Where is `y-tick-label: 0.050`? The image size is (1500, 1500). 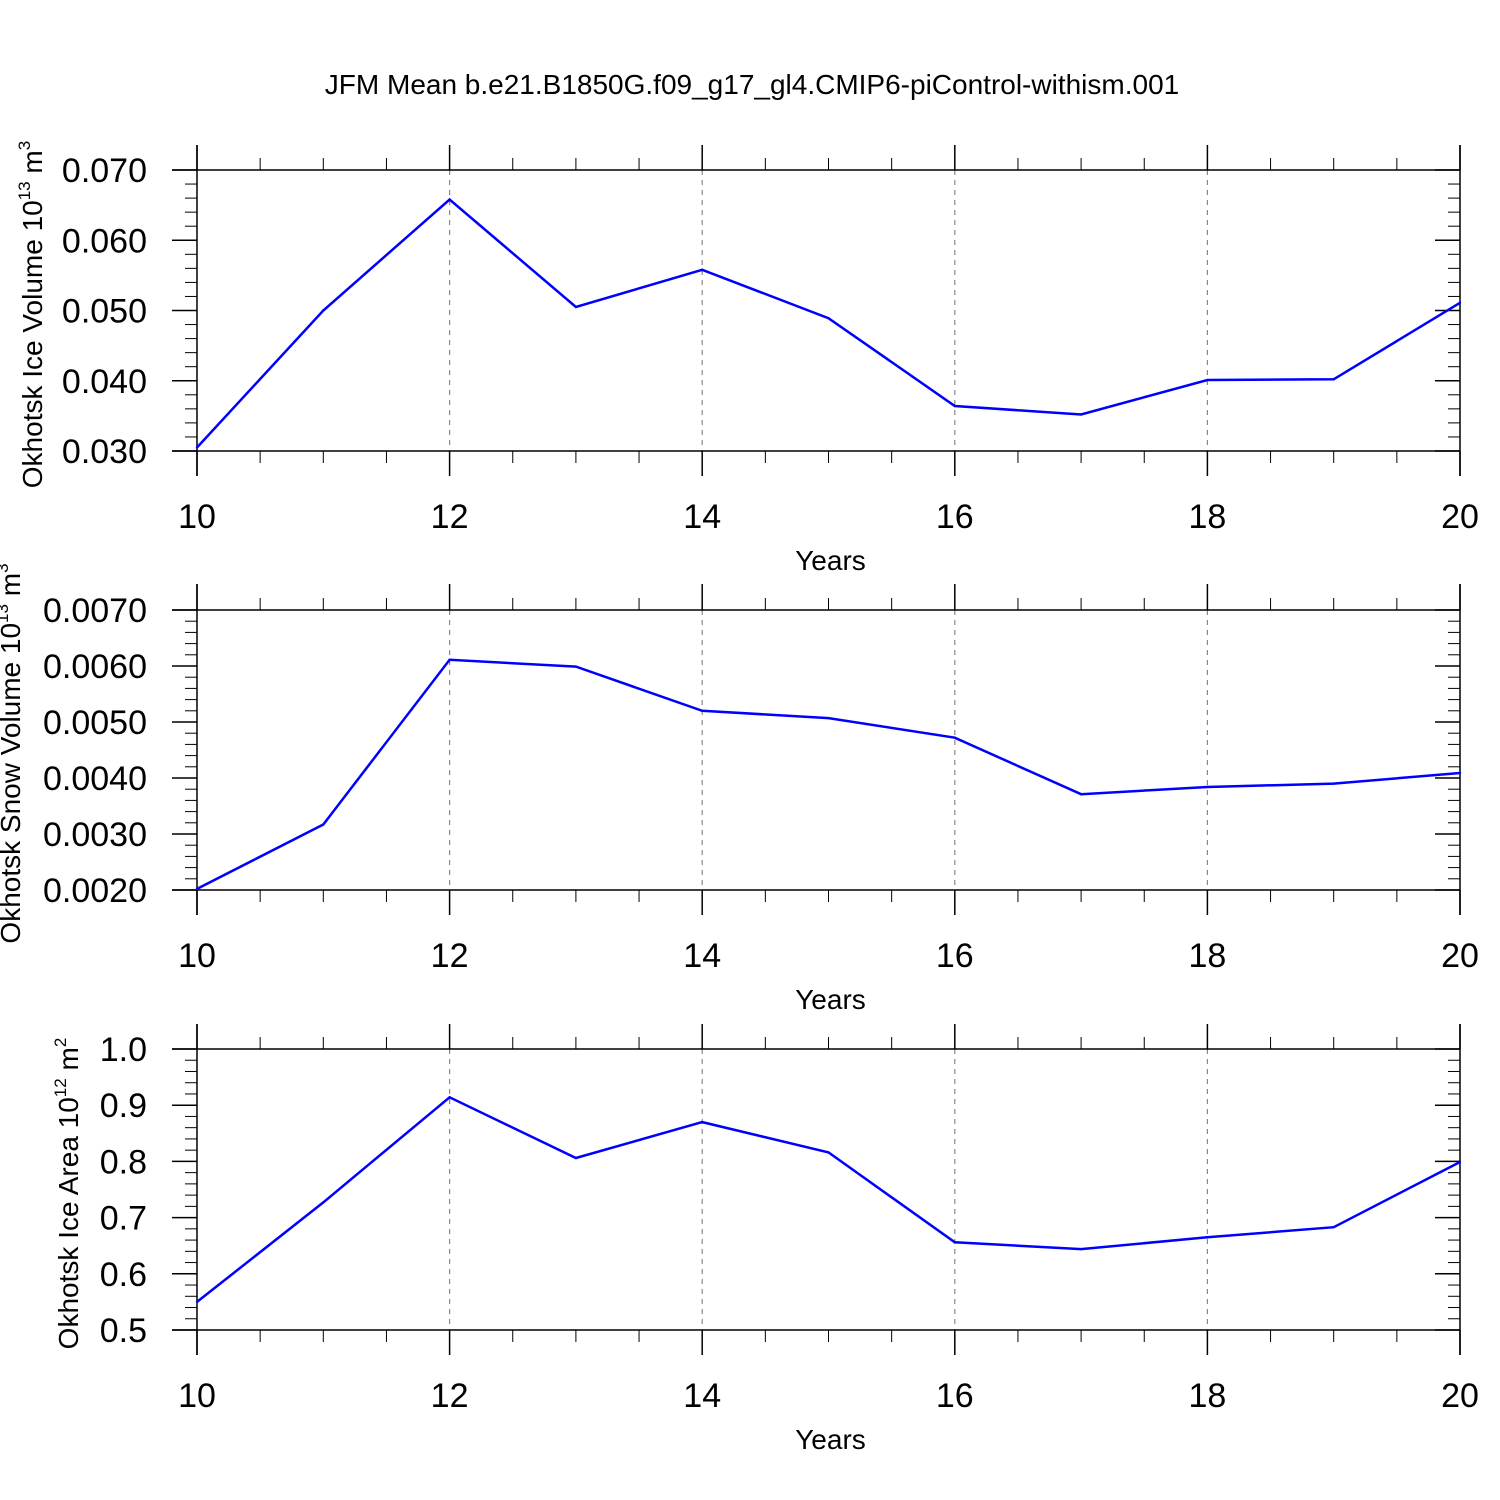
y-tick-label: 0.050 is located at coordinates (104, 312).